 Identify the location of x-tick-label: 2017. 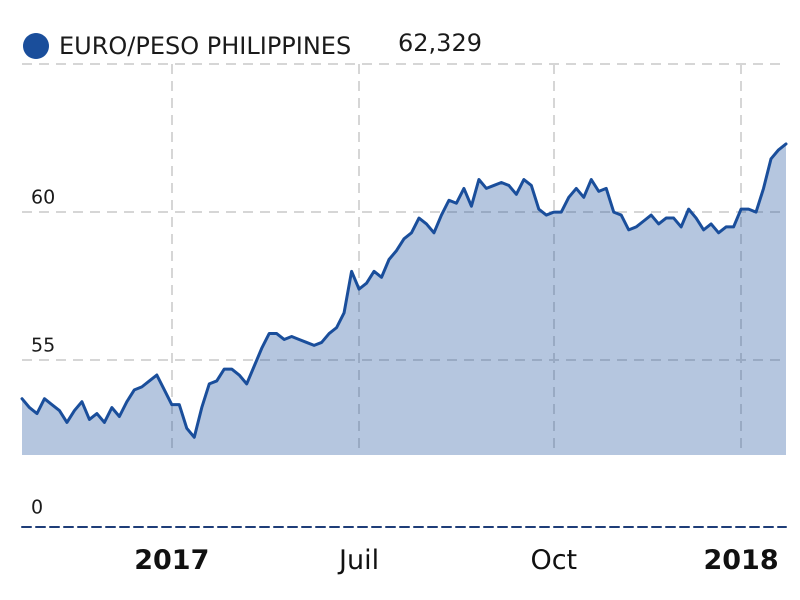
(172, 560).